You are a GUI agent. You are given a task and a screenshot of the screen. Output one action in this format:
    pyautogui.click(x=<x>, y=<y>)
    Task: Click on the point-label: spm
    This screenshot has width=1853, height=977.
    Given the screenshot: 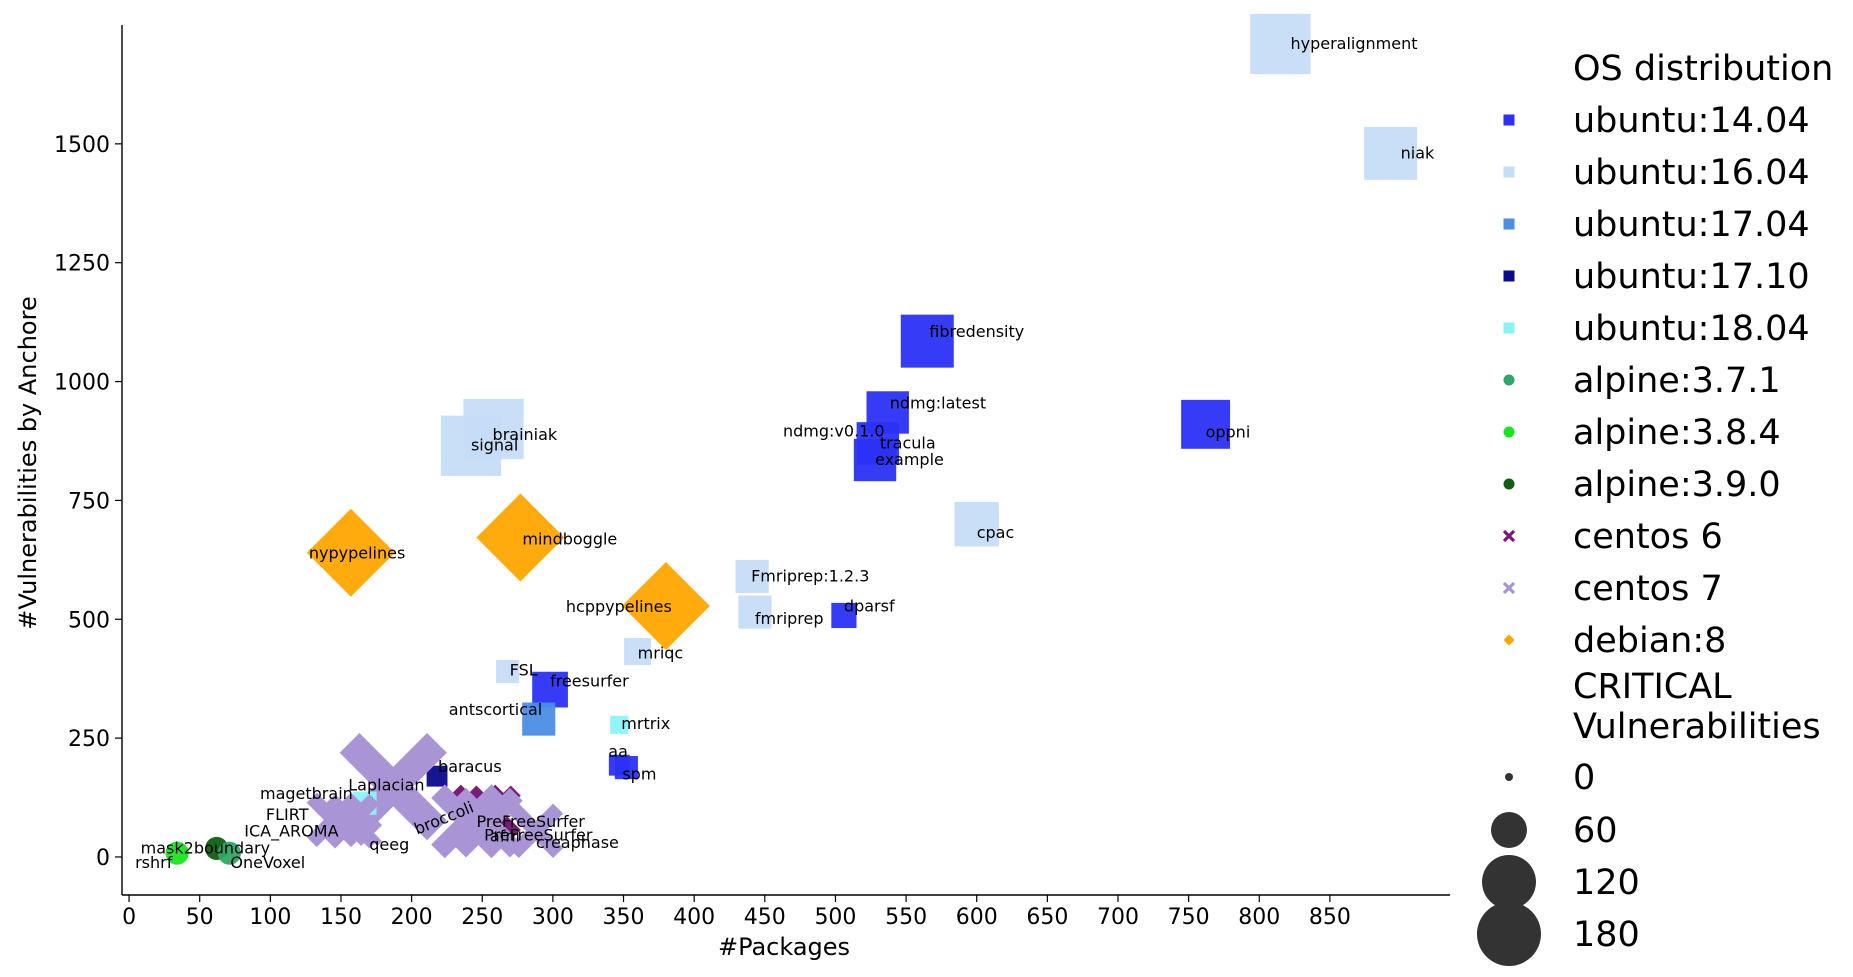 What is the action you would take?
    pyautogui.click(x=639, y=774)
    